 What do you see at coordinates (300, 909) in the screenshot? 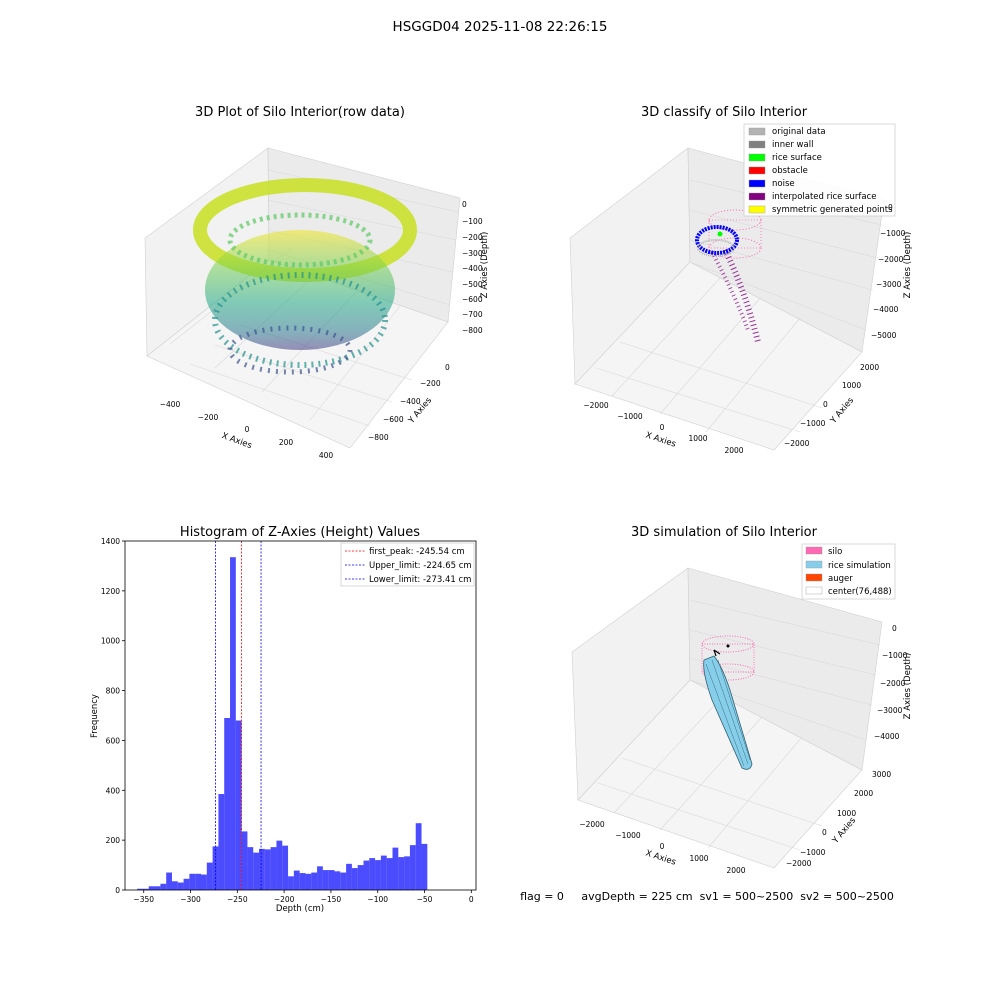
I see `histogram-xlabel: Depth (cm)` at bounding box center [300, 909].